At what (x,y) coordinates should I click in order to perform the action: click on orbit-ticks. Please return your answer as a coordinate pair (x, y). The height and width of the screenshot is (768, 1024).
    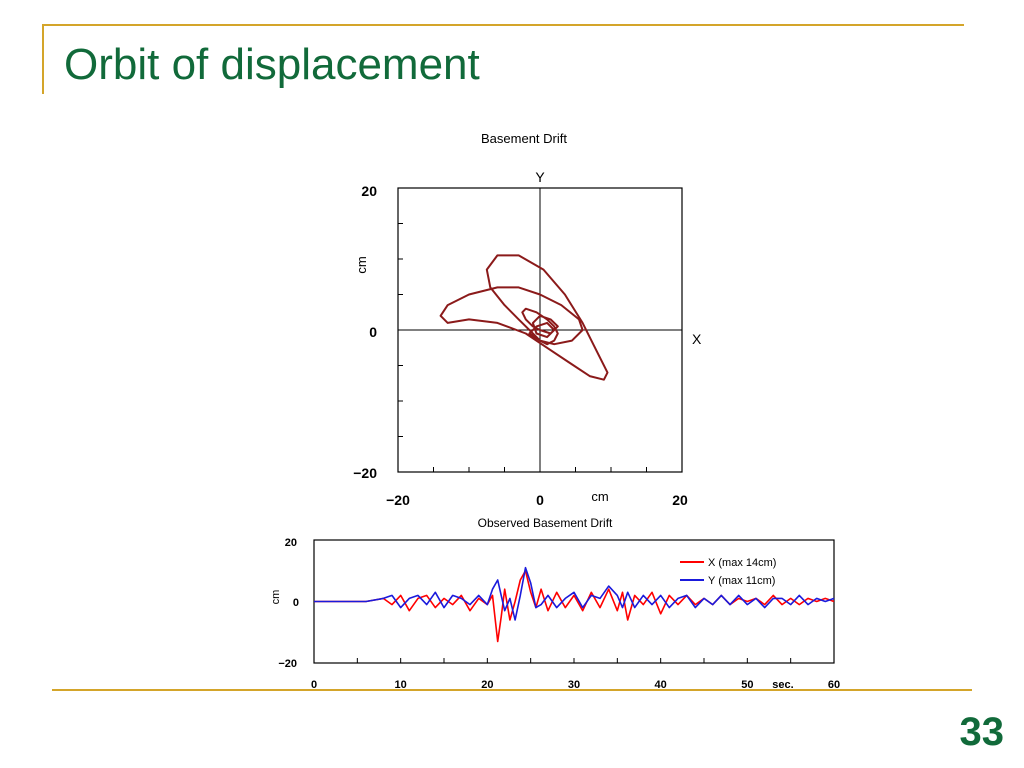
    Looking at the image, I should click on (540, 330).